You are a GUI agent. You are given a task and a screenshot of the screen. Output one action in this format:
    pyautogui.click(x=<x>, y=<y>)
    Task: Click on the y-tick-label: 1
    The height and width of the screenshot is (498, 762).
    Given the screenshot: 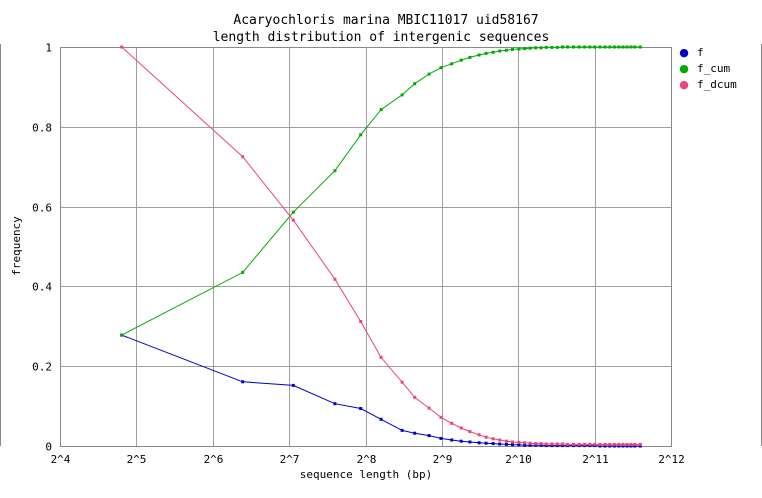 What is the action you would take?
    pyautogui.click(x=48, y=48)
    